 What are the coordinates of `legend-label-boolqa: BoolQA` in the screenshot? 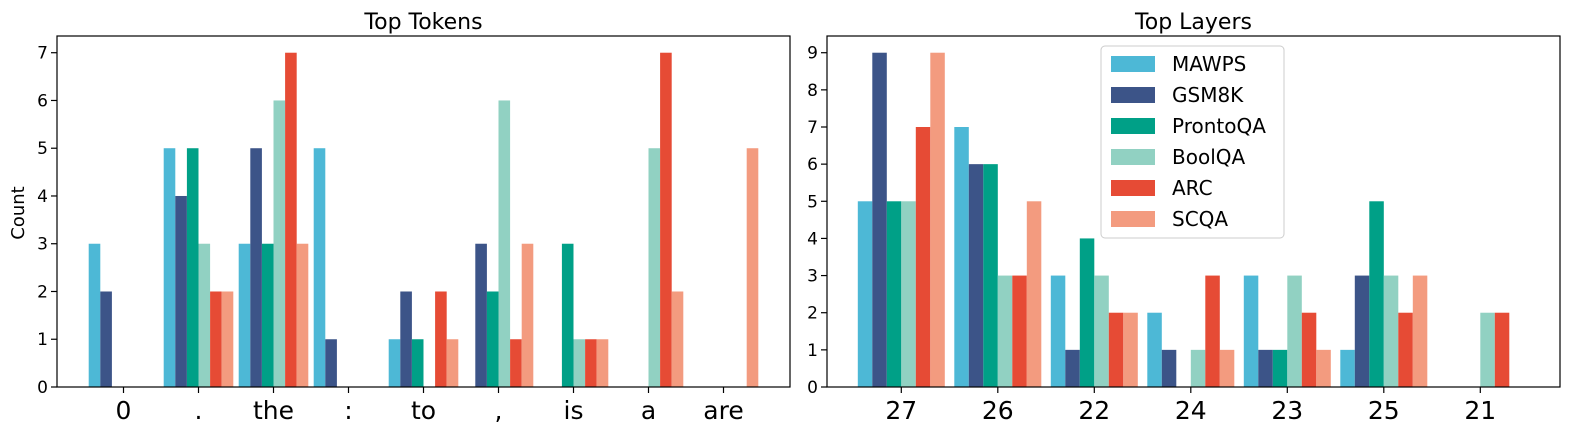 It's located at (1208, 157).